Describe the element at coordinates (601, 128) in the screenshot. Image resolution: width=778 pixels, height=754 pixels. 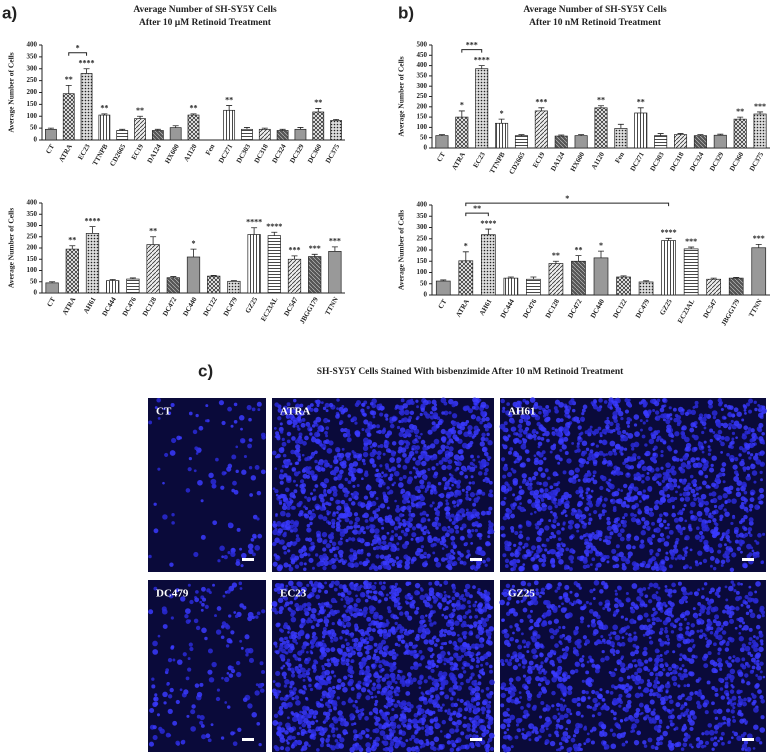
I see `bar` at that location.